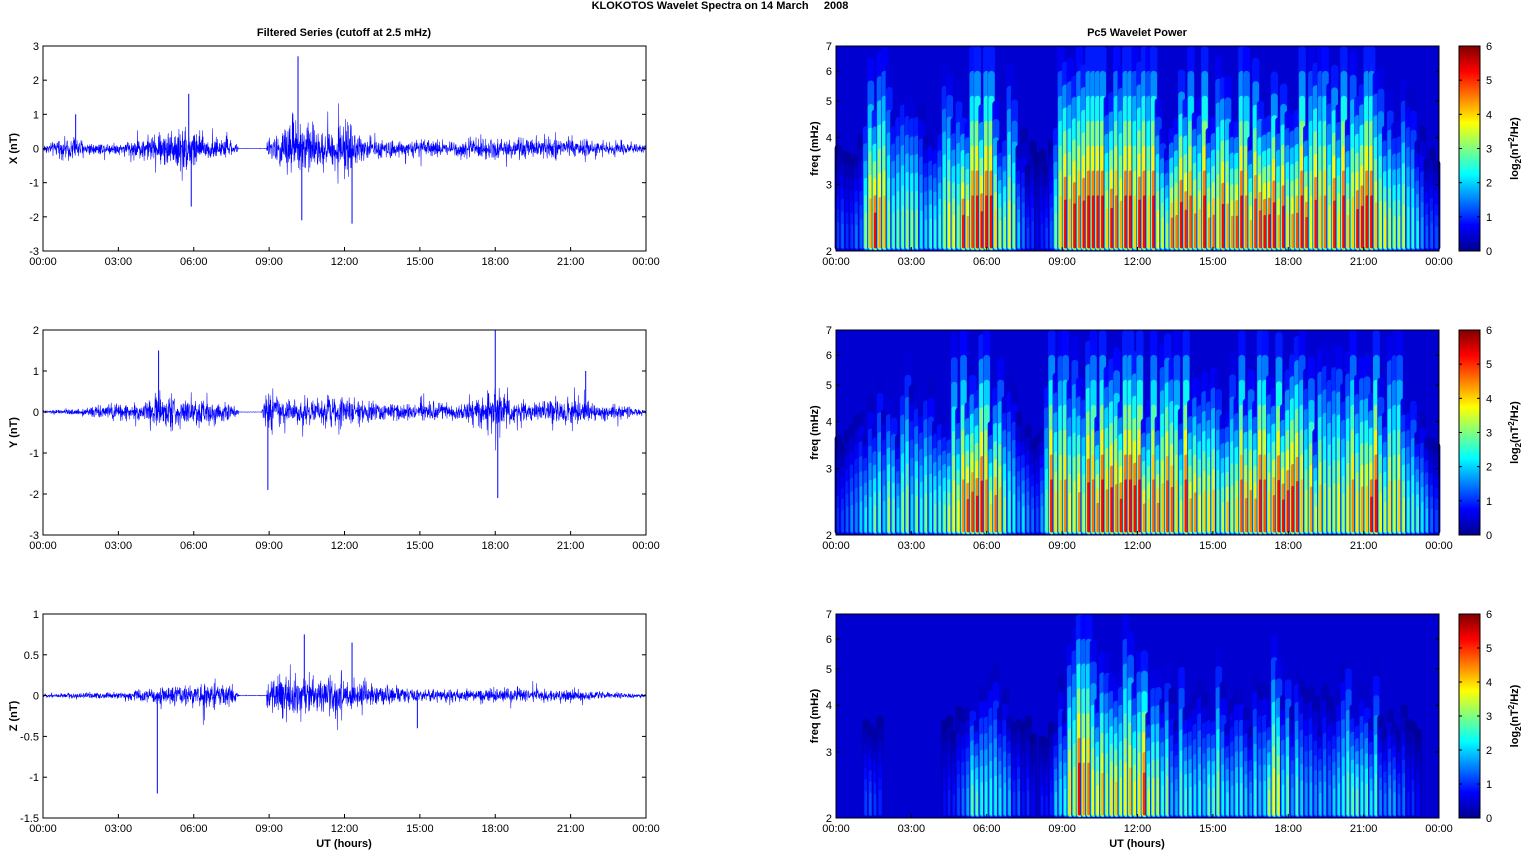  I want to click on colorbar-tick-label: 2, so click(1489, 751).